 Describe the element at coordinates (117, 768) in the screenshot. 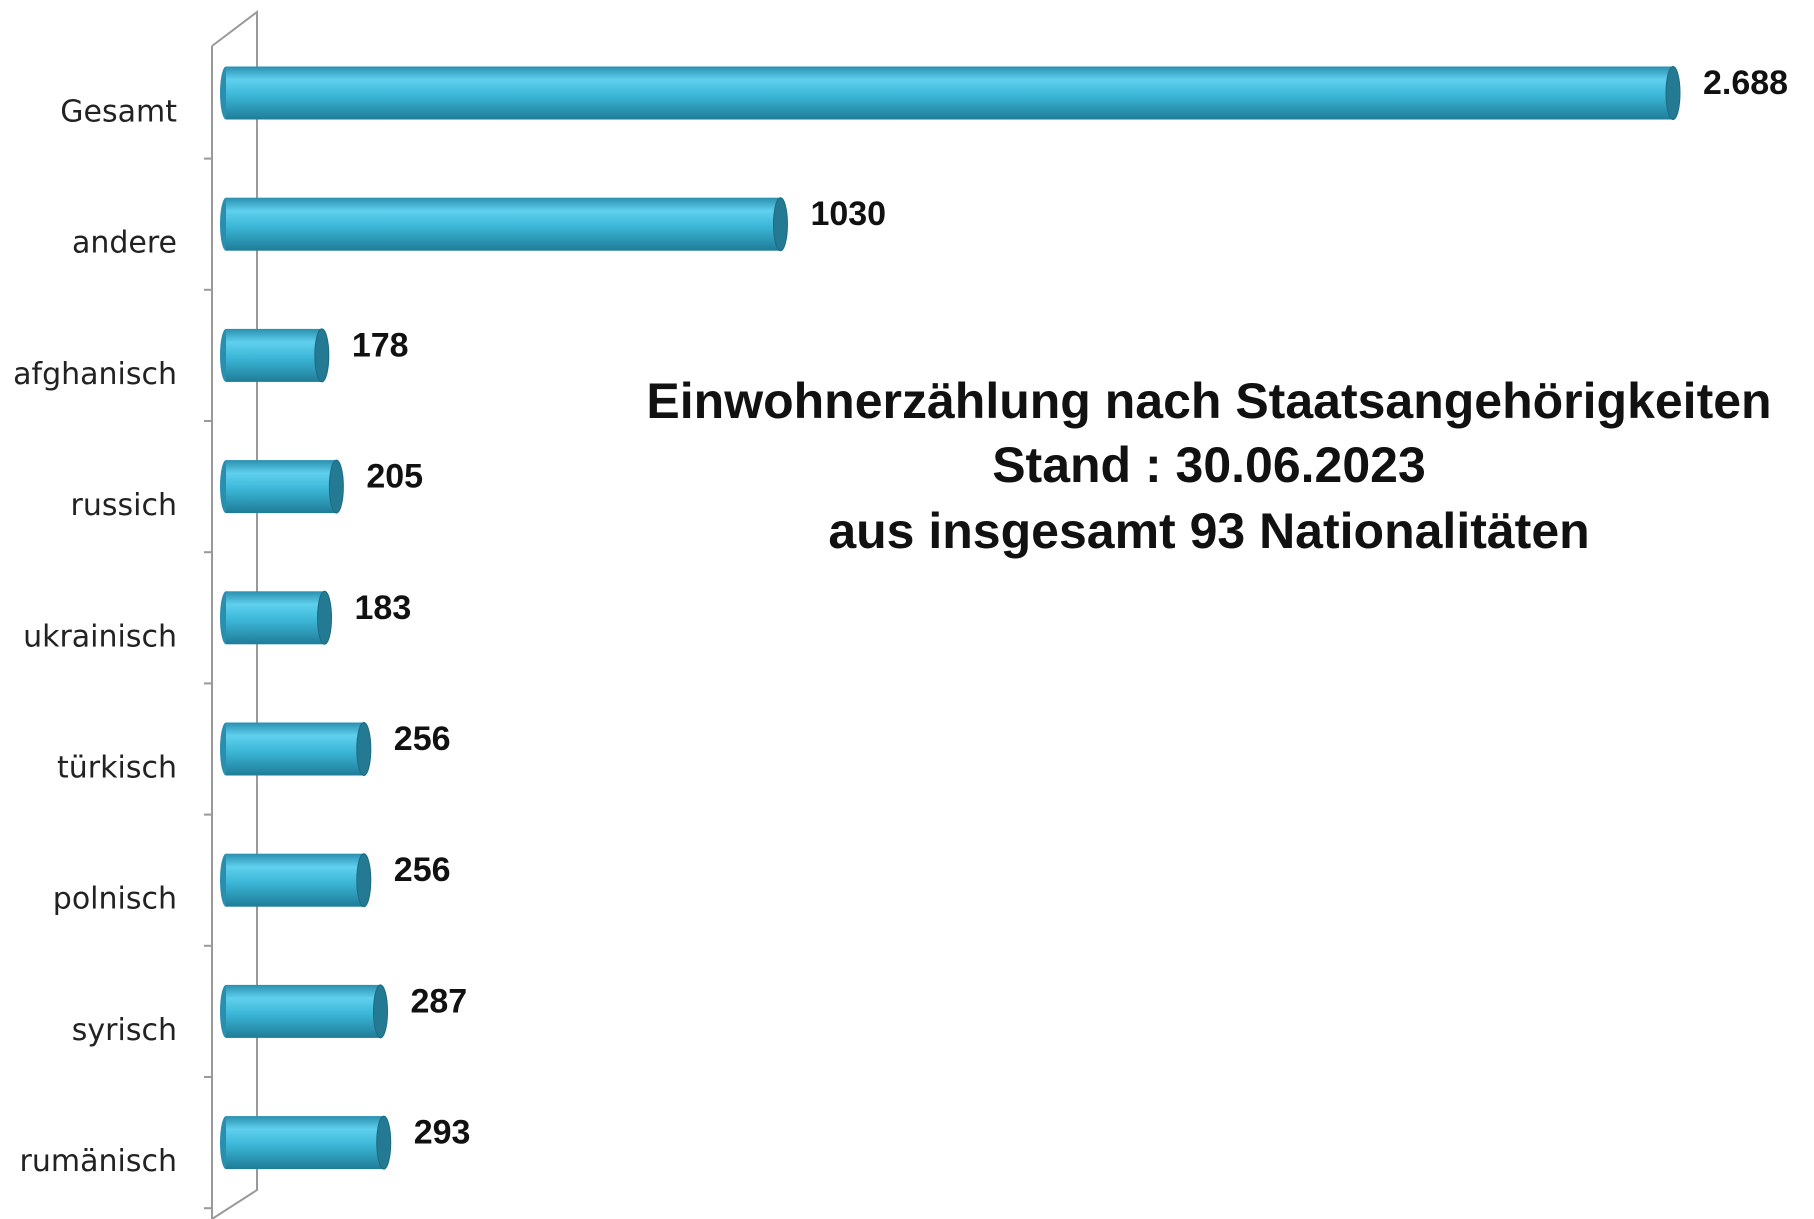

I see `category-label: türkisch` at that location.